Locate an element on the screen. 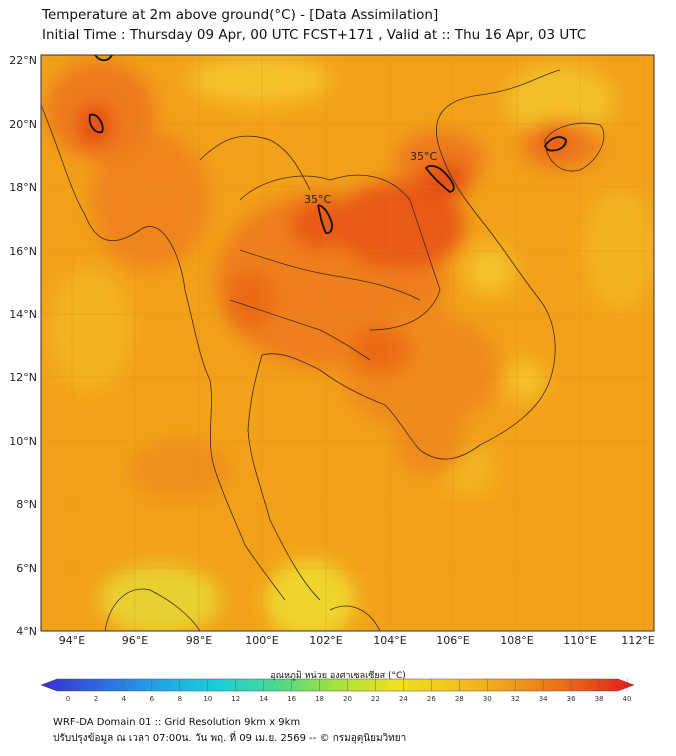  lat-label: 14°N is located at coordinates (23, 314).